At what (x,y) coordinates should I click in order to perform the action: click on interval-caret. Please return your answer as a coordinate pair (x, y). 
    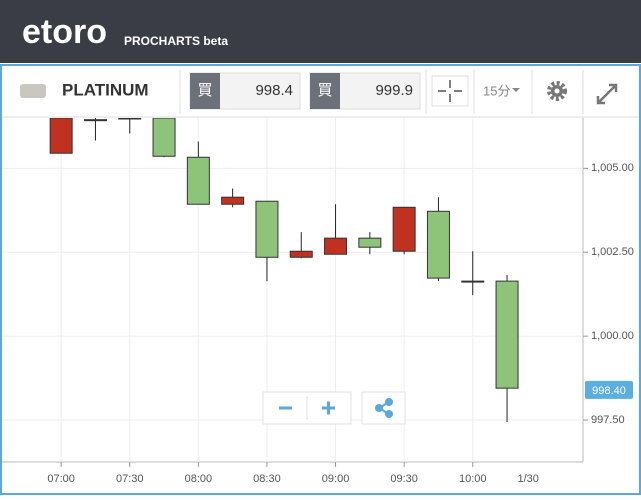
    Looking at the image, I should click on (516, 90).